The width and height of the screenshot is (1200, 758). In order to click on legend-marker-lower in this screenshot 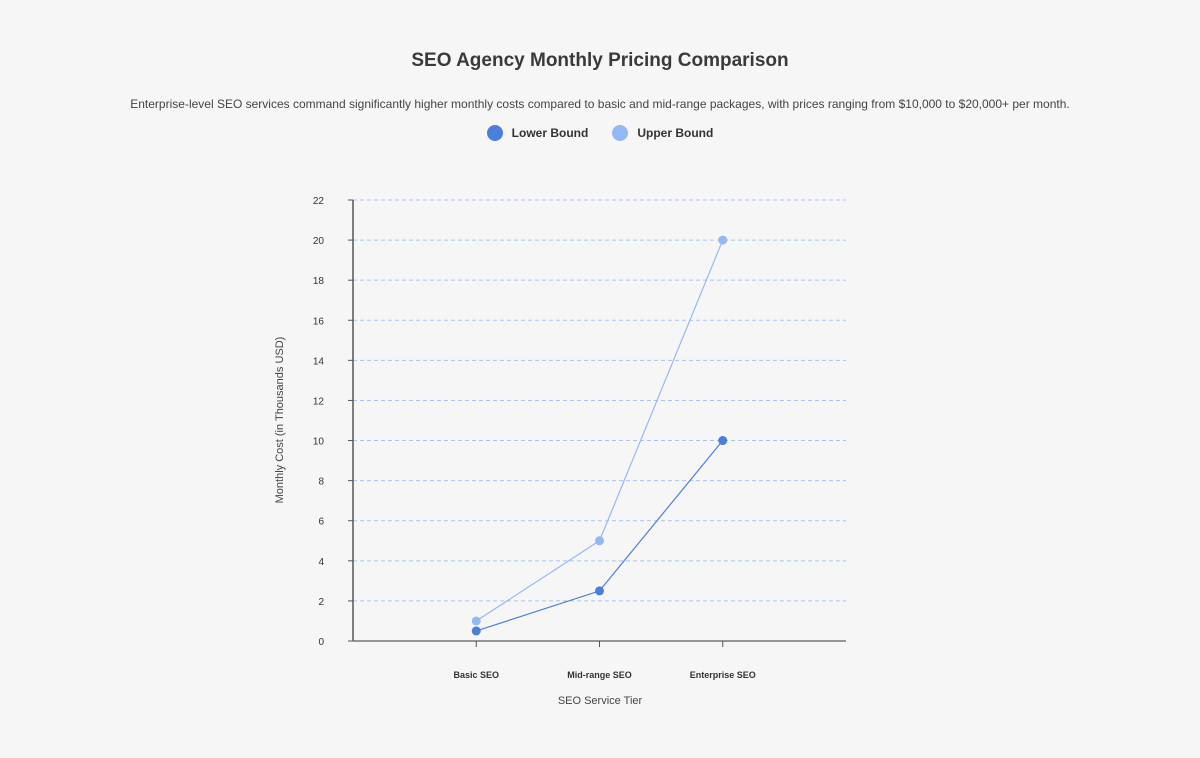, I will do `click(494, 133)`.